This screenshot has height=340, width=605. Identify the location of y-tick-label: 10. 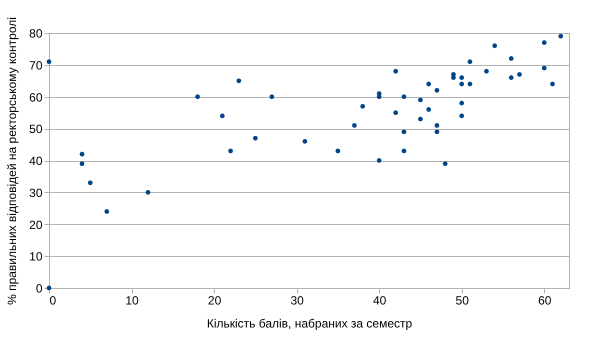
(36, 257).